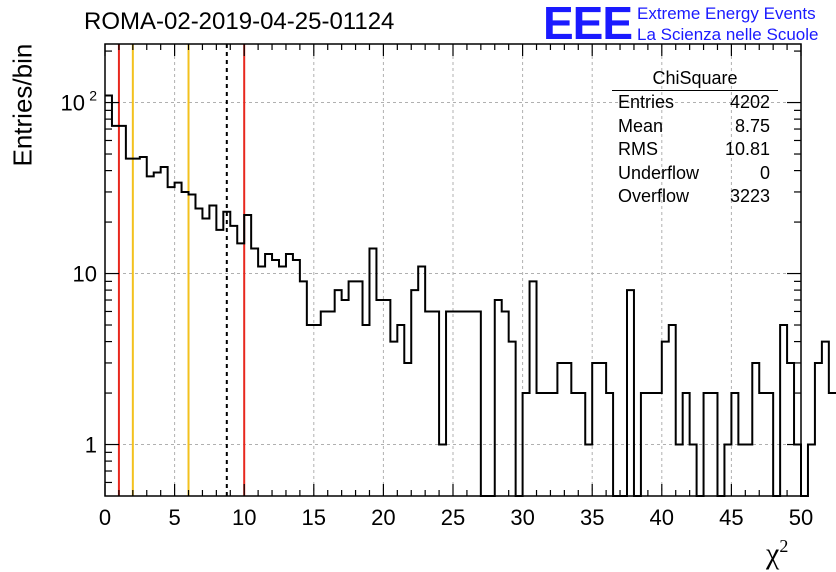 The height and width of the screenshot is (572, 836). Describe the element at coordinates (174, 517) in the screenshot. I see `x-tick-label: 5` at that location.